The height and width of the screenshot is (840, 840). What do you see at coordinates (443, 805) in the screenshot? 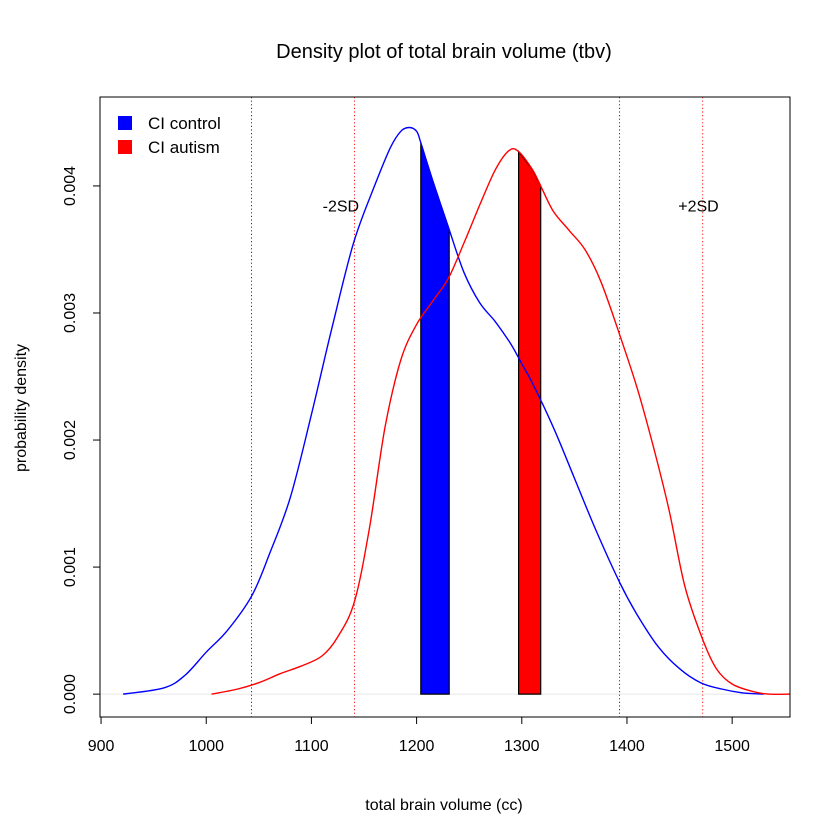
I see `x-axis-label: total brain volume (cc)` at bounding box center [443, 805].